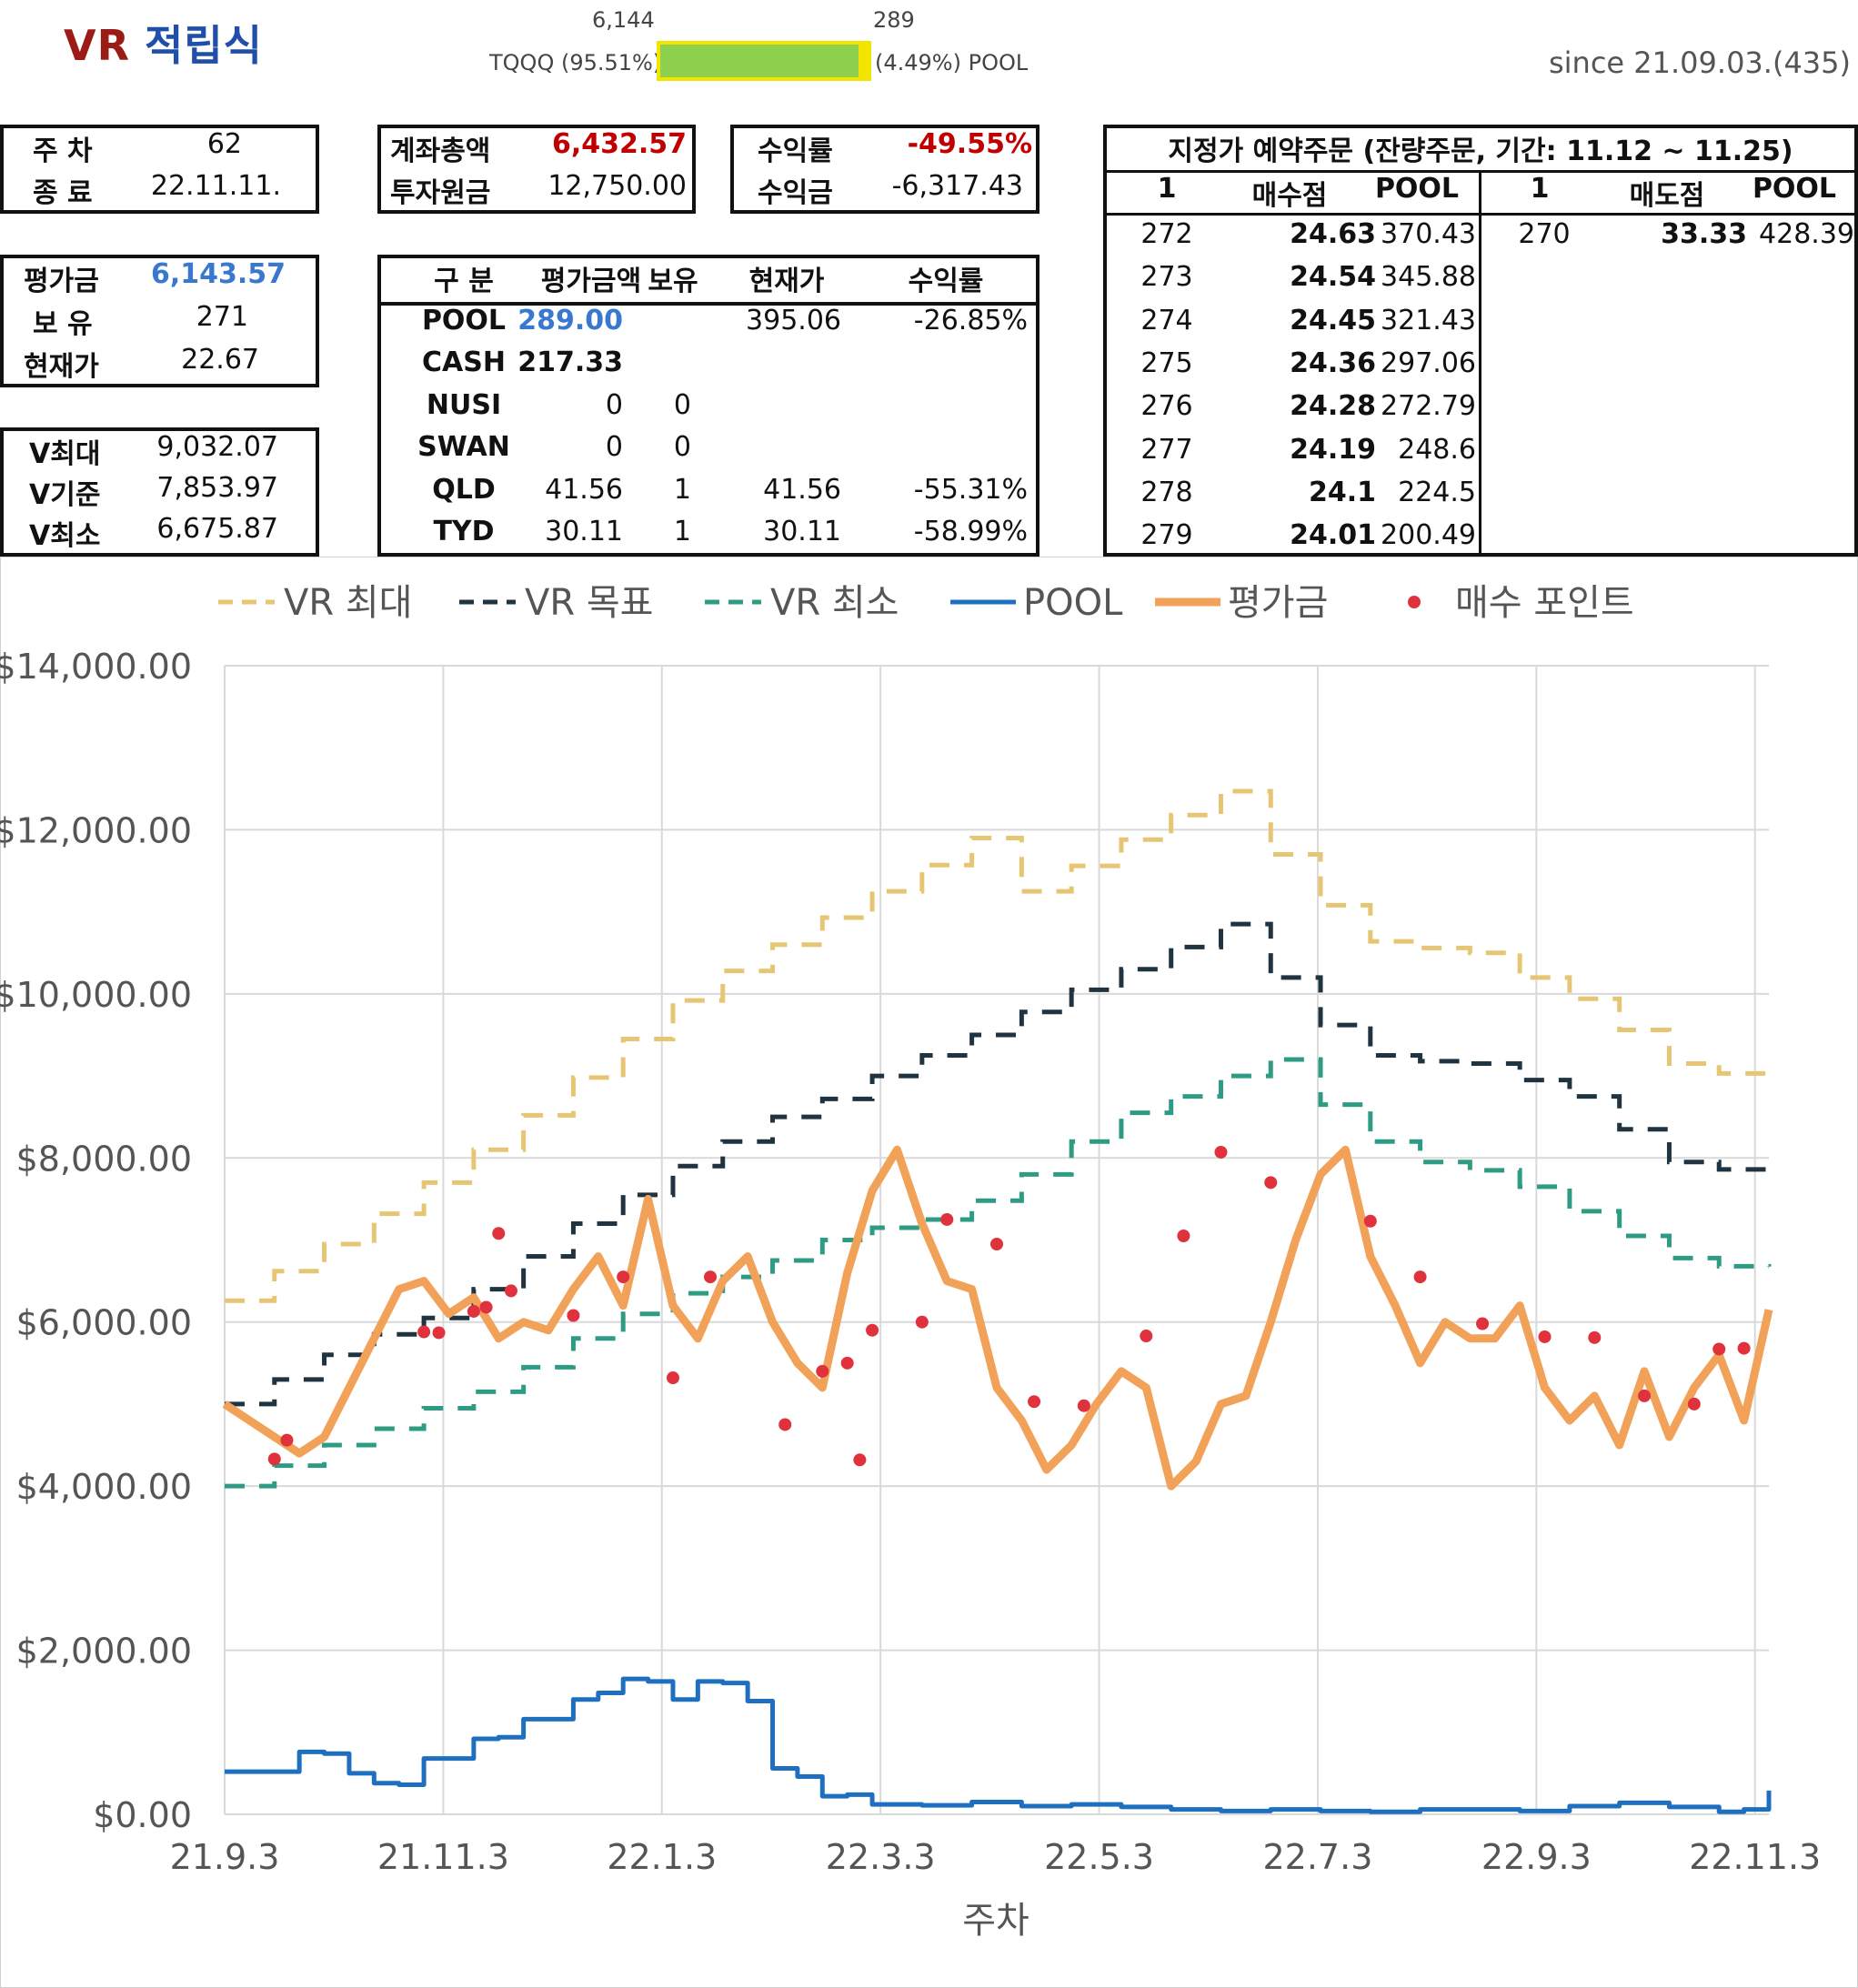  Describe the element at coordinates (220, 360) in the screenshot. I see `price-value: 22.67` at that location.